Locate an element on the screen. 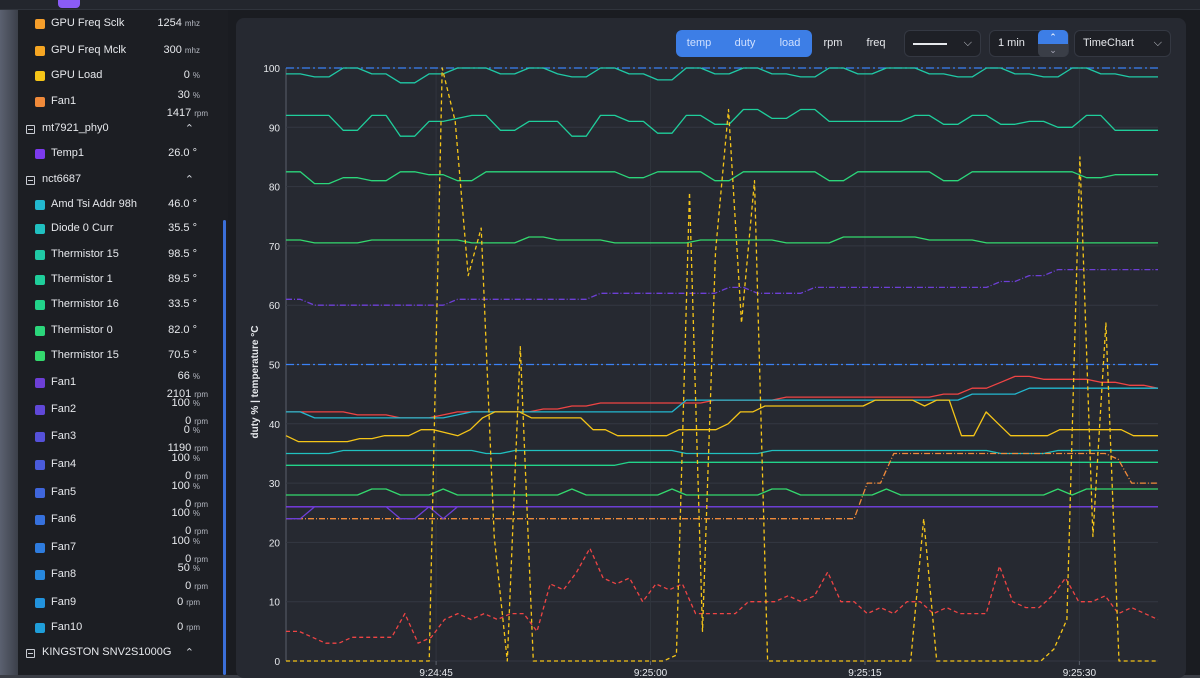 This screenshot has width=1200, height=678. sensor-item: Thermistor 16 33.5 ° is located at coordinates (118, 306).